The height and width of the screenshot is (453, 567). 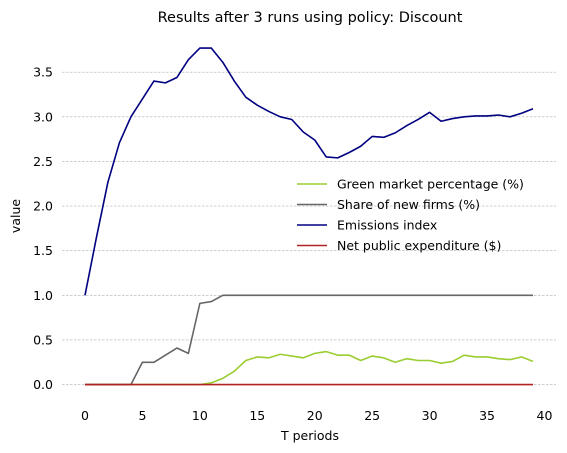 I want to click on y-tick-label: 0.5, so click(x=43, y=339).